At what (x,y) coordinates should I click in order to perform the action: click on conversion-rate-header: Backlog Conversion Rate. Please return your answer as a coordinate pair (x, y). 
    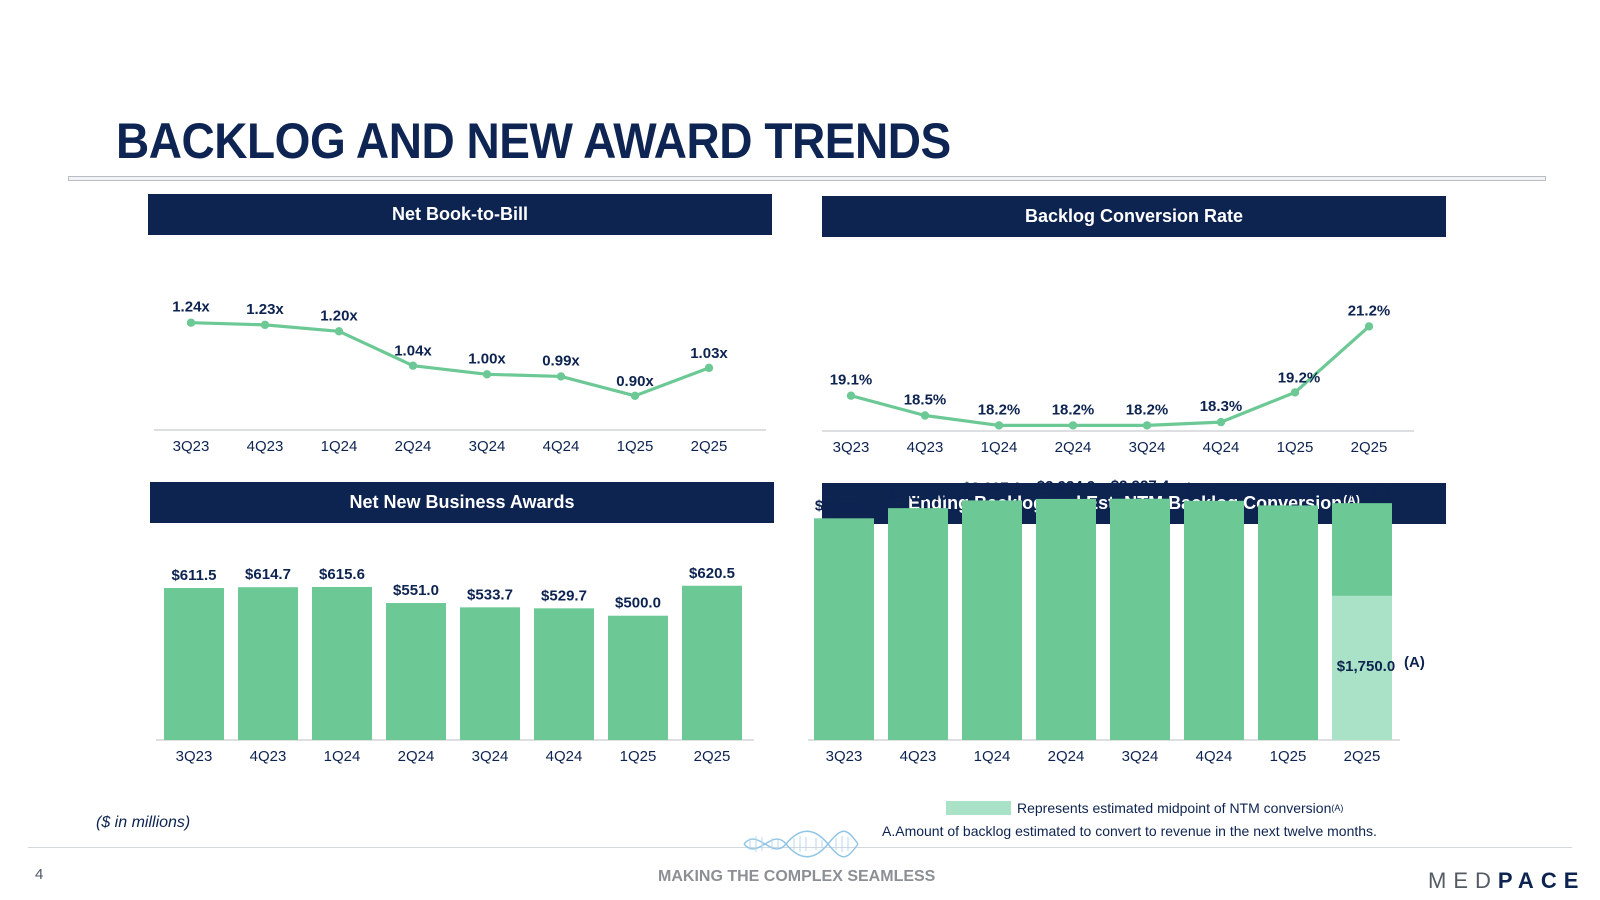
    Looking at the image, I should click on (1134, 216).